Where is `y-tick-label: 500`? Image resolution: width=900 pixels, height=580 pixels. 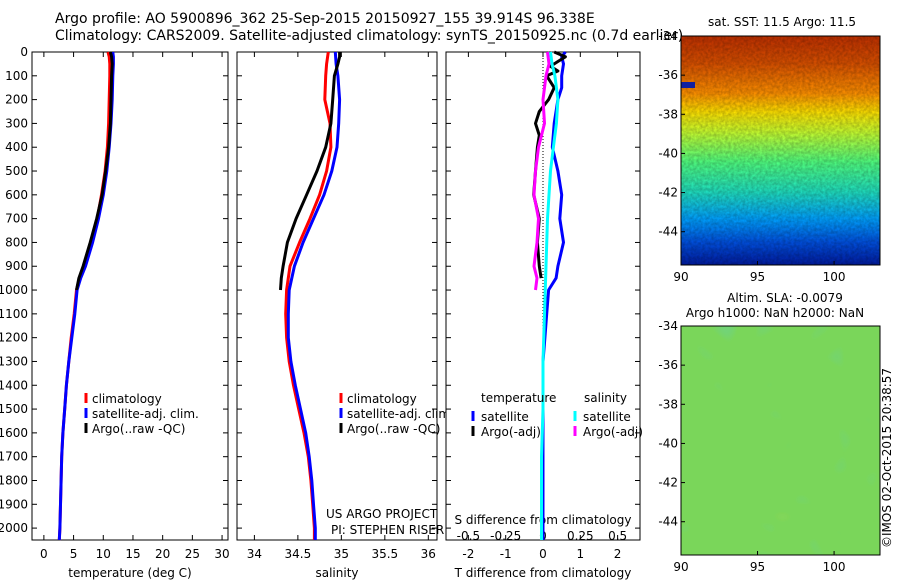
y-tick-label: 500 is located at coordinates (16, 171).